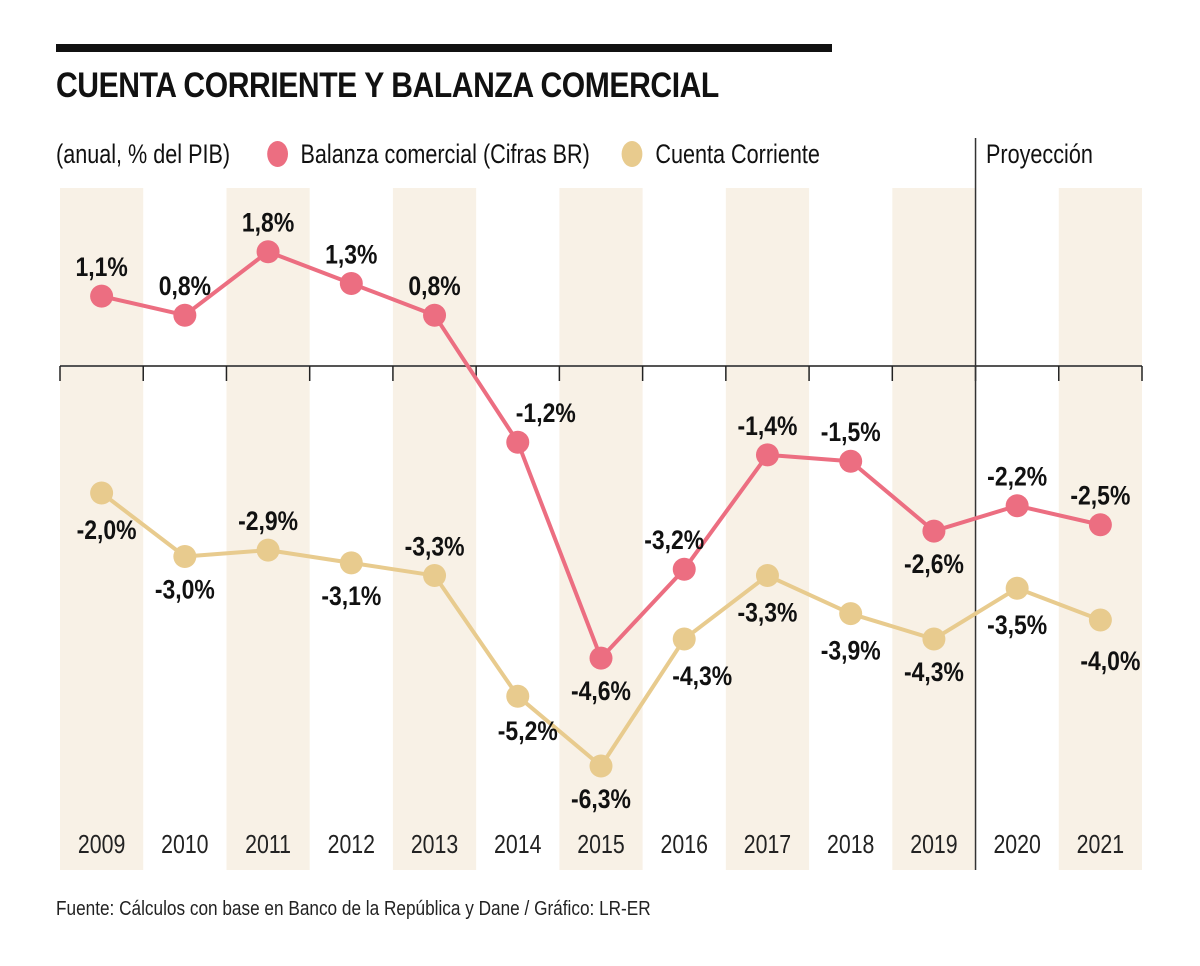 Image resolution: width=1200 pixels, height=966 pixels. Describe the element at coordinates (601, 766) in the screenshot. I see `data-point-cuenta-2015` at that location.